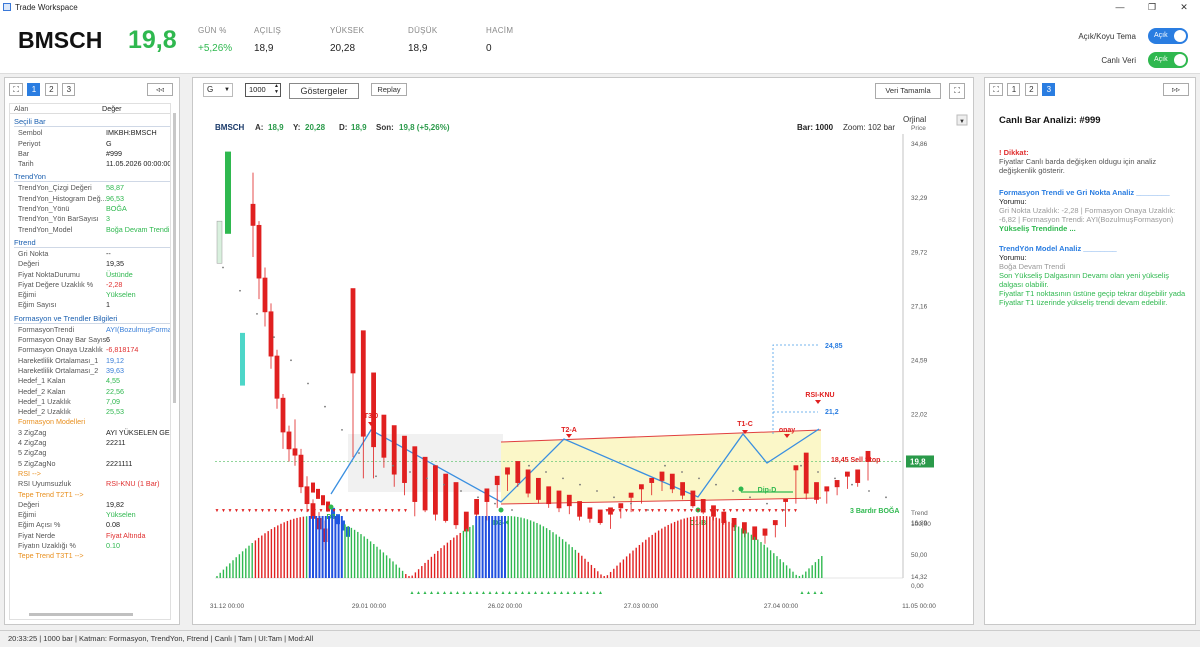 This screenshot has width=1200, height=647. I want to click on grid-row: Fiyat Değere Uzaklık % -2,28, so click(90, 285).